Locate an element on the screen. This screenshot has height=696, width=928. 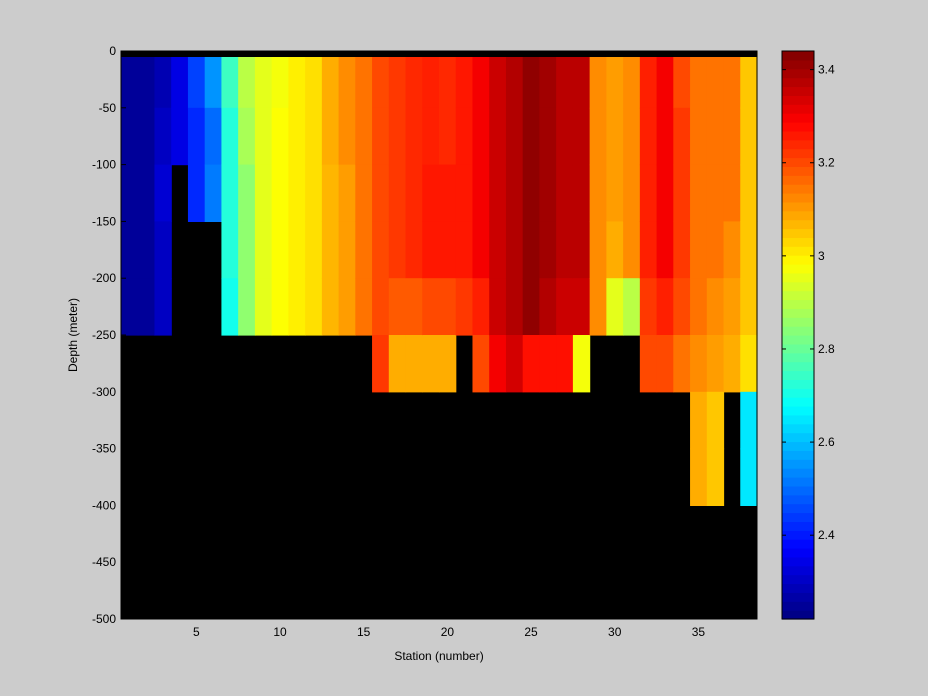
colorbar-tick-label: 3.2 is located at coordinates (826, 163).